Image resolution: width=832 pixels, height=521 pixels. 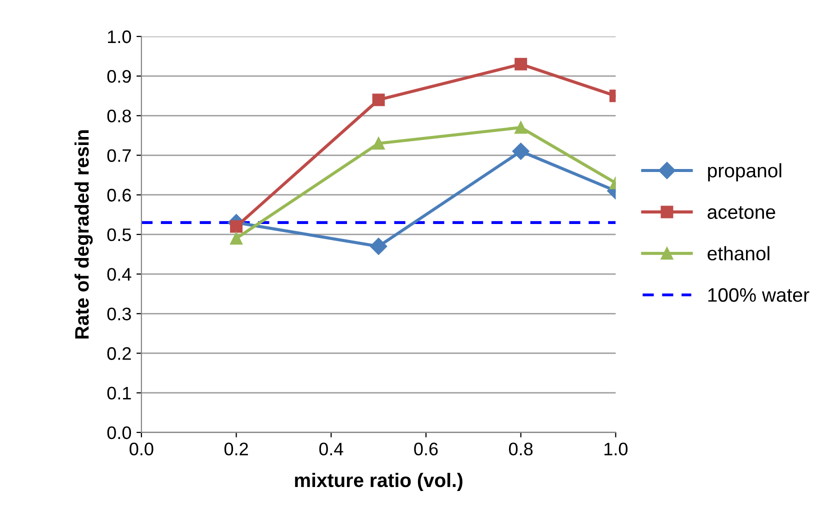 What do you see at coordinates (120, 37) in the screenshot?
I see `y-tick-label: 1.0` at bounding box center [120, 37].